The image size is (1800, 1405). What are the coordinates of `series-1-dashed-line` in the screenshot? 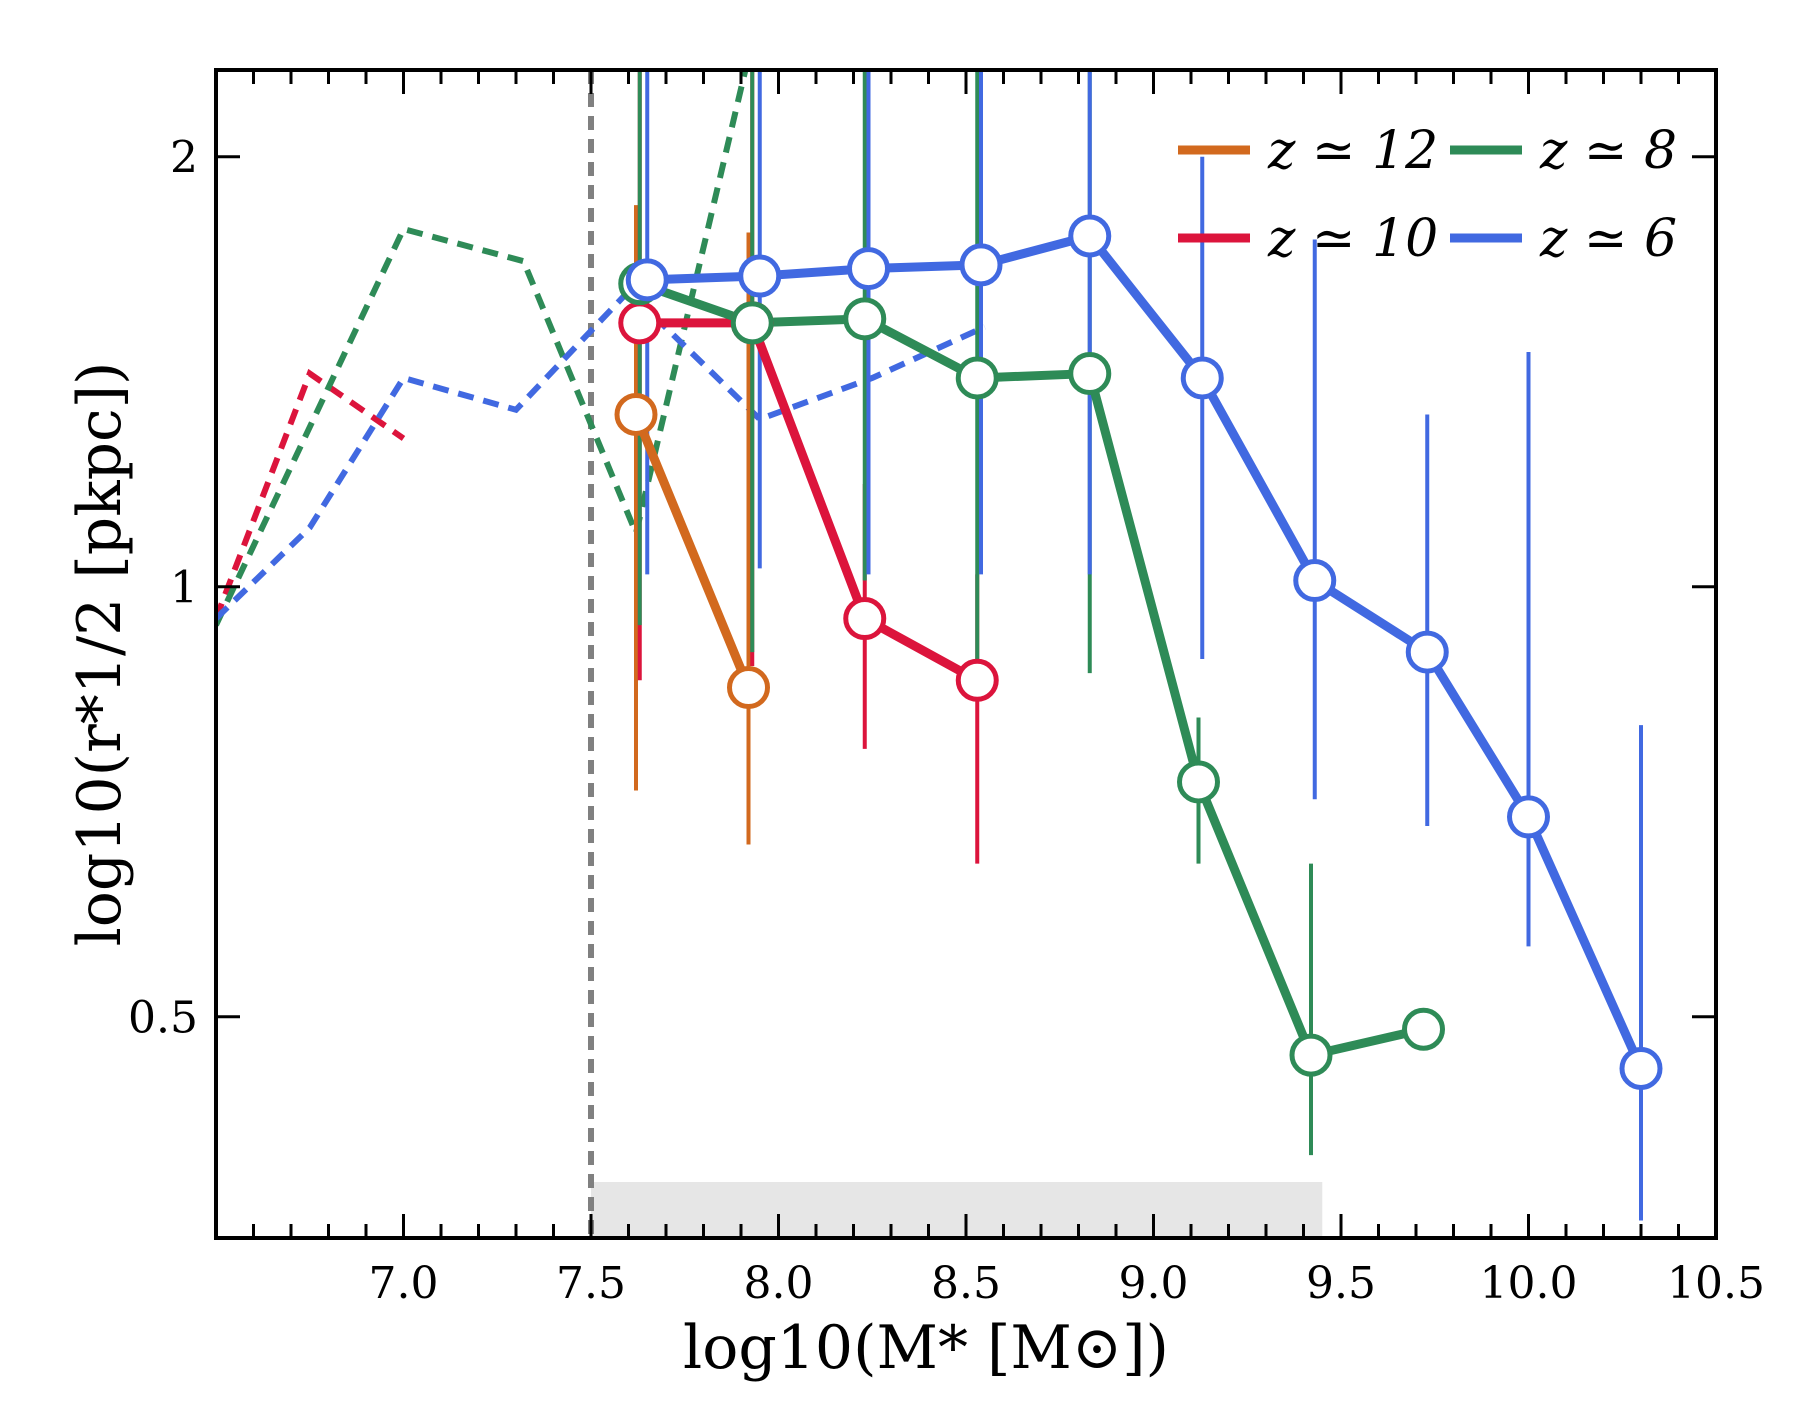 It's located at (311, 494).